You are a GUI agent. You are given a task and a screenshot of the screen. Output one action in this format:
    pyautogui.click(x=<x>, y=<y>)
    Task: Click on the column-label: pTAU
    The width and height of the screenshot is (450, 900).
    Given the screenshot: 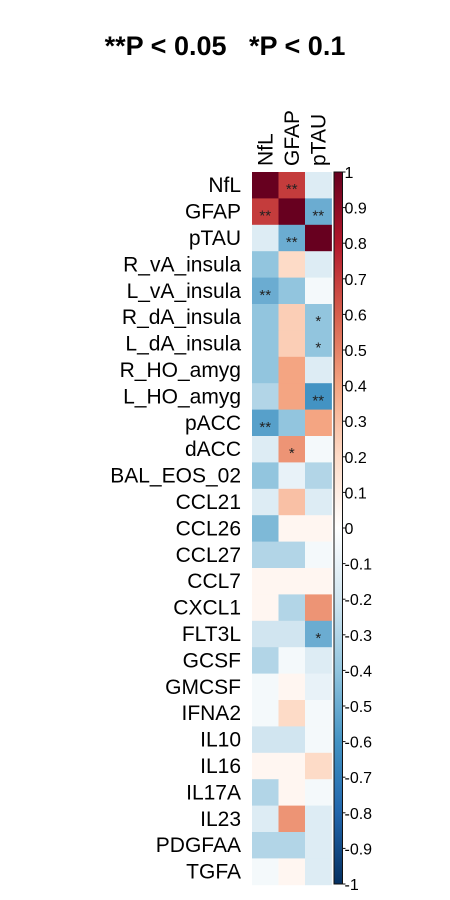 What is the action you would take?
    pyautogui.click(x=318, y=140)
    